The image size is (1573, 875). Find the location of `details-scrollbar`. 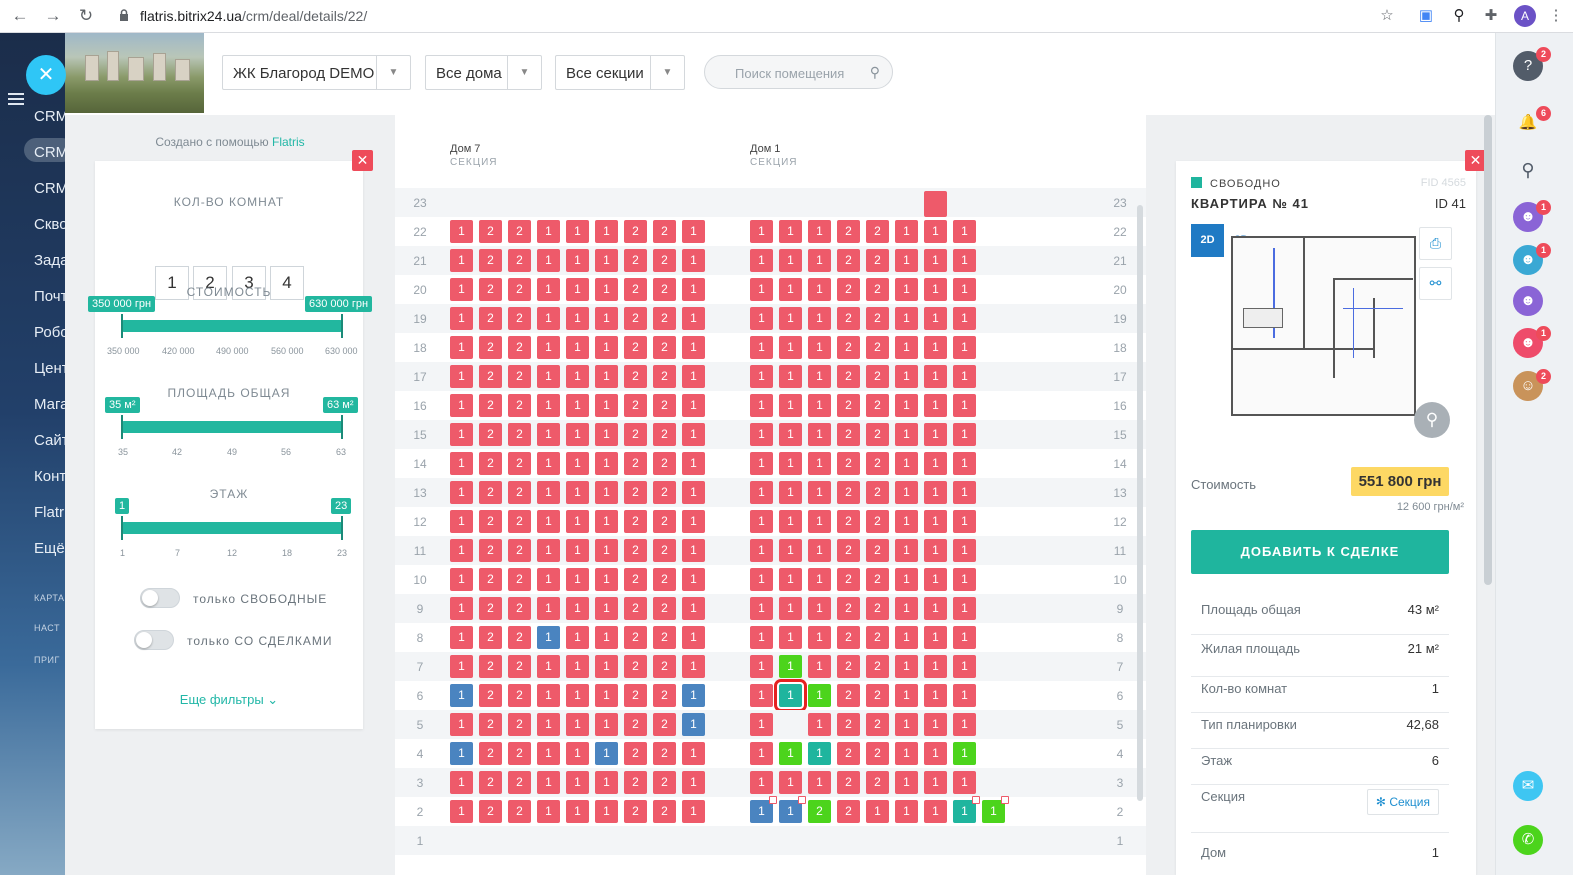

details-scrollbar is located at coordinates (1488, 350).